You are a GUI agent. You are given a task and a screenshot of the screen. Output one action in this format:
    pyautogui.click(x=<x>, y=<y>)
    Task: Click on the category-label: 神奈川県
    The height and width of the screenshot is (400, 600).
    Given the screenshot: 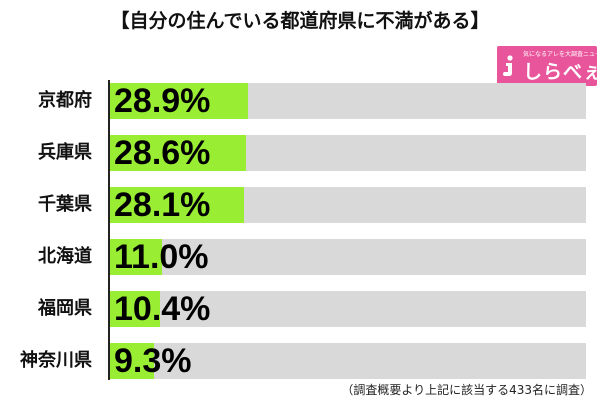 What is the action you would take?
    pyautogui.click(x=56, y=360)
    